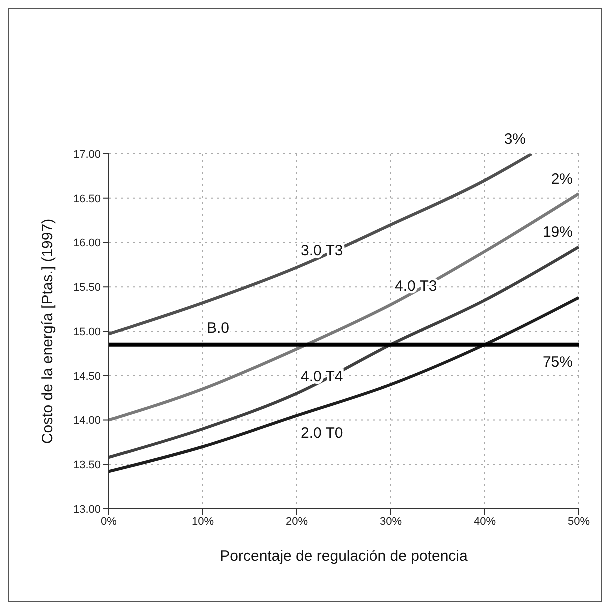 This screenshot has width=610, height=610. I want to click on x-tick-label: 50%, so click(579, 522).